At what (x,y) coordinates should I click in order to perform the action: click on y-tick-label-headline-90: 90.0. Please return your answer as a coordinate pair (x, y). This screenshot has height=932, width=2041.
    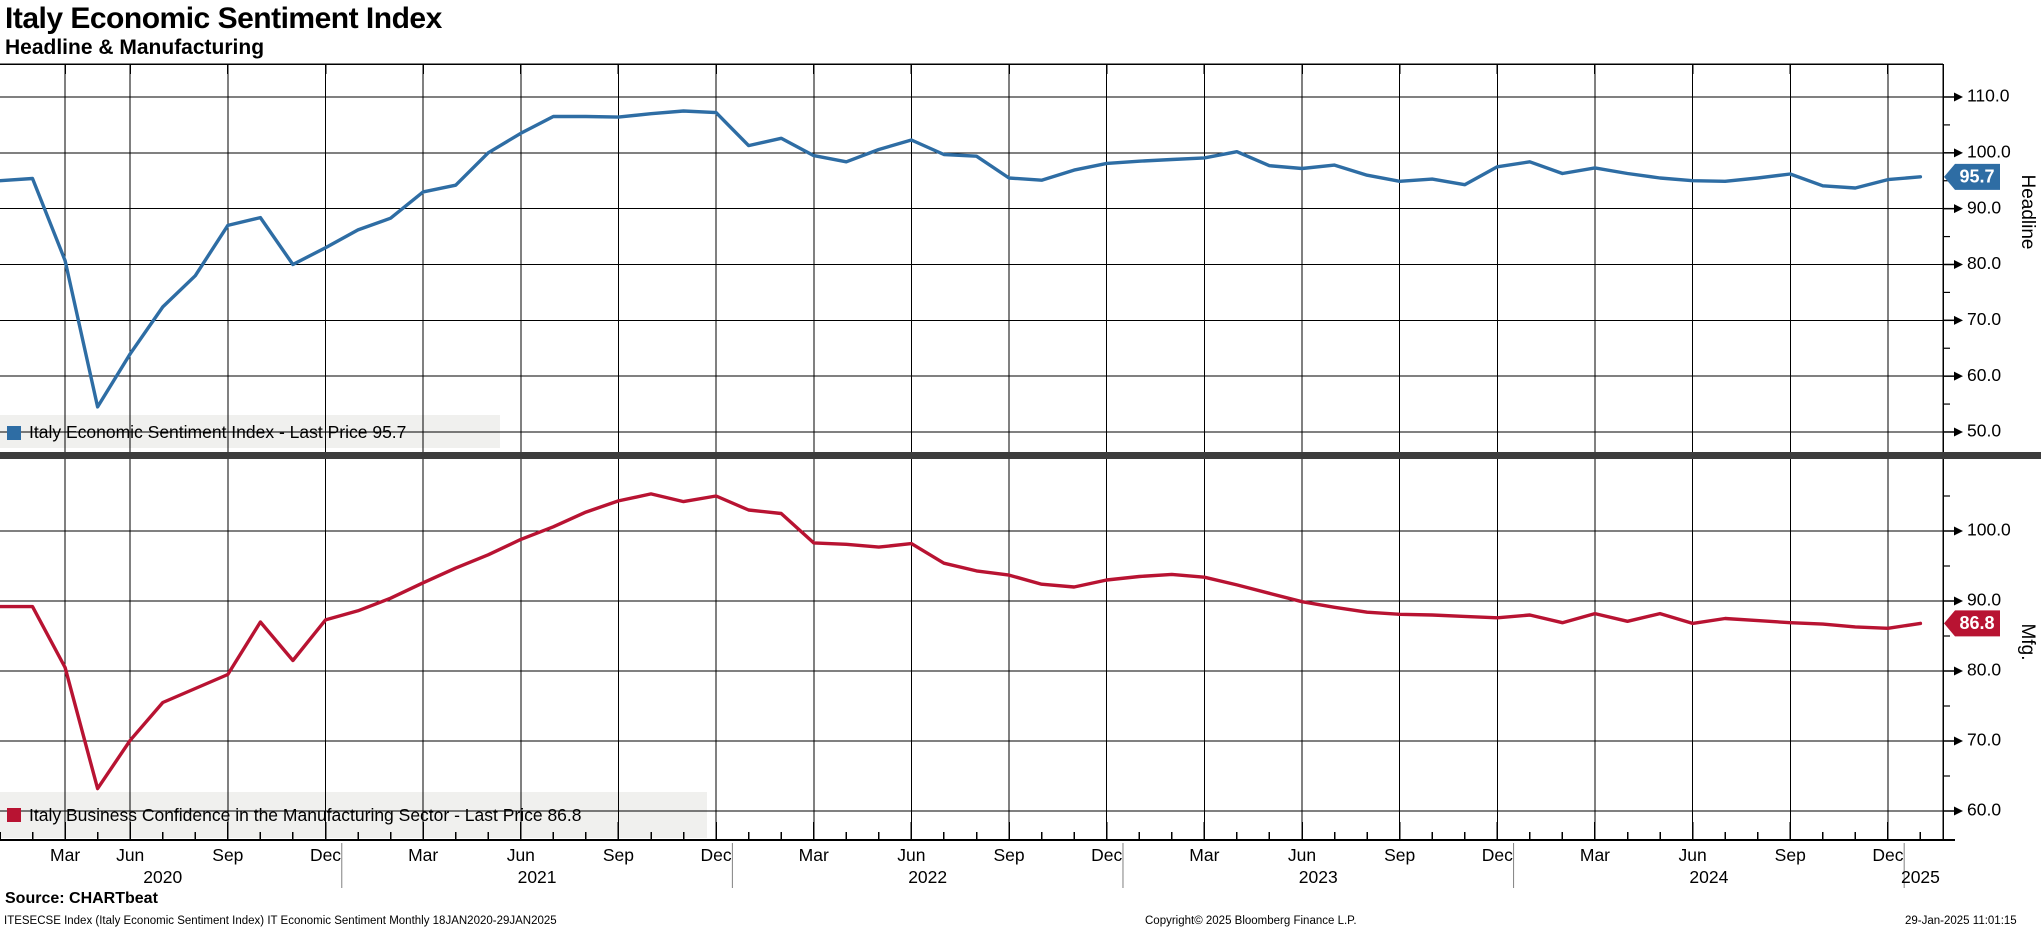
    Looking at the image, I should click on (1984, 207).